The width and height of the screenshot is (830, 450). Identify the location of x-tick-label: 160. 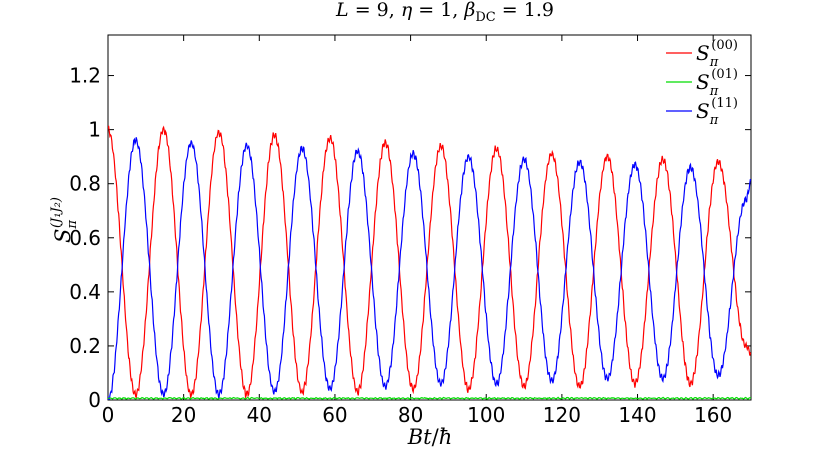
(713, 415).